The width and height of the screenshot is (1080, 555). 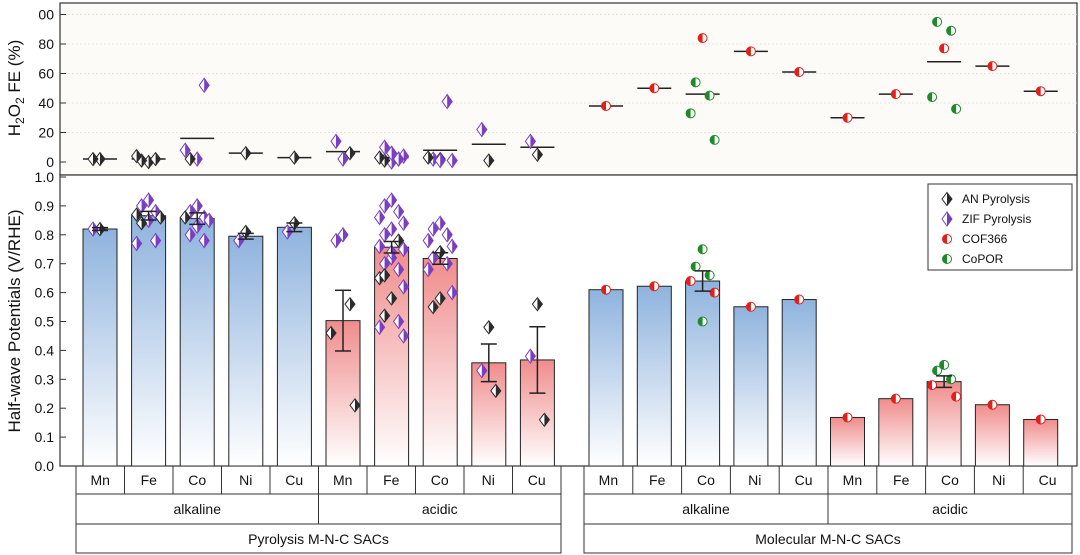 What do you see at coordinates (45, 177) in the screenshot?
I see `bottom-tick-label: 1.0` at bounding box center [45, 177].